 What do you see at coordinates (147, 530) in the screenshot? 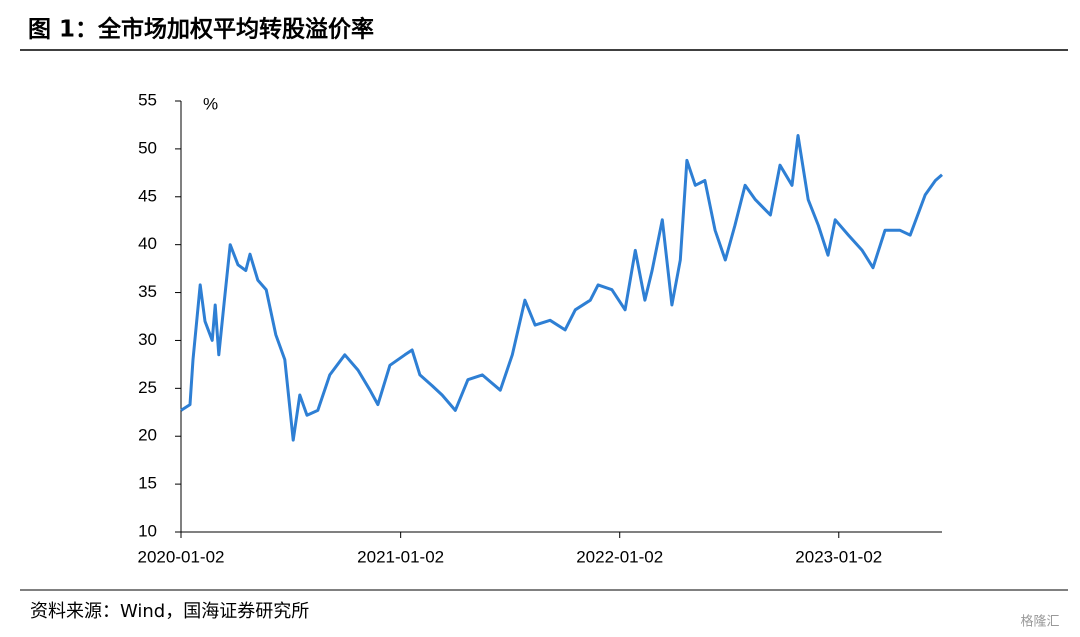
I see `y-tick-label: 10` at bounding box center [147, 530].